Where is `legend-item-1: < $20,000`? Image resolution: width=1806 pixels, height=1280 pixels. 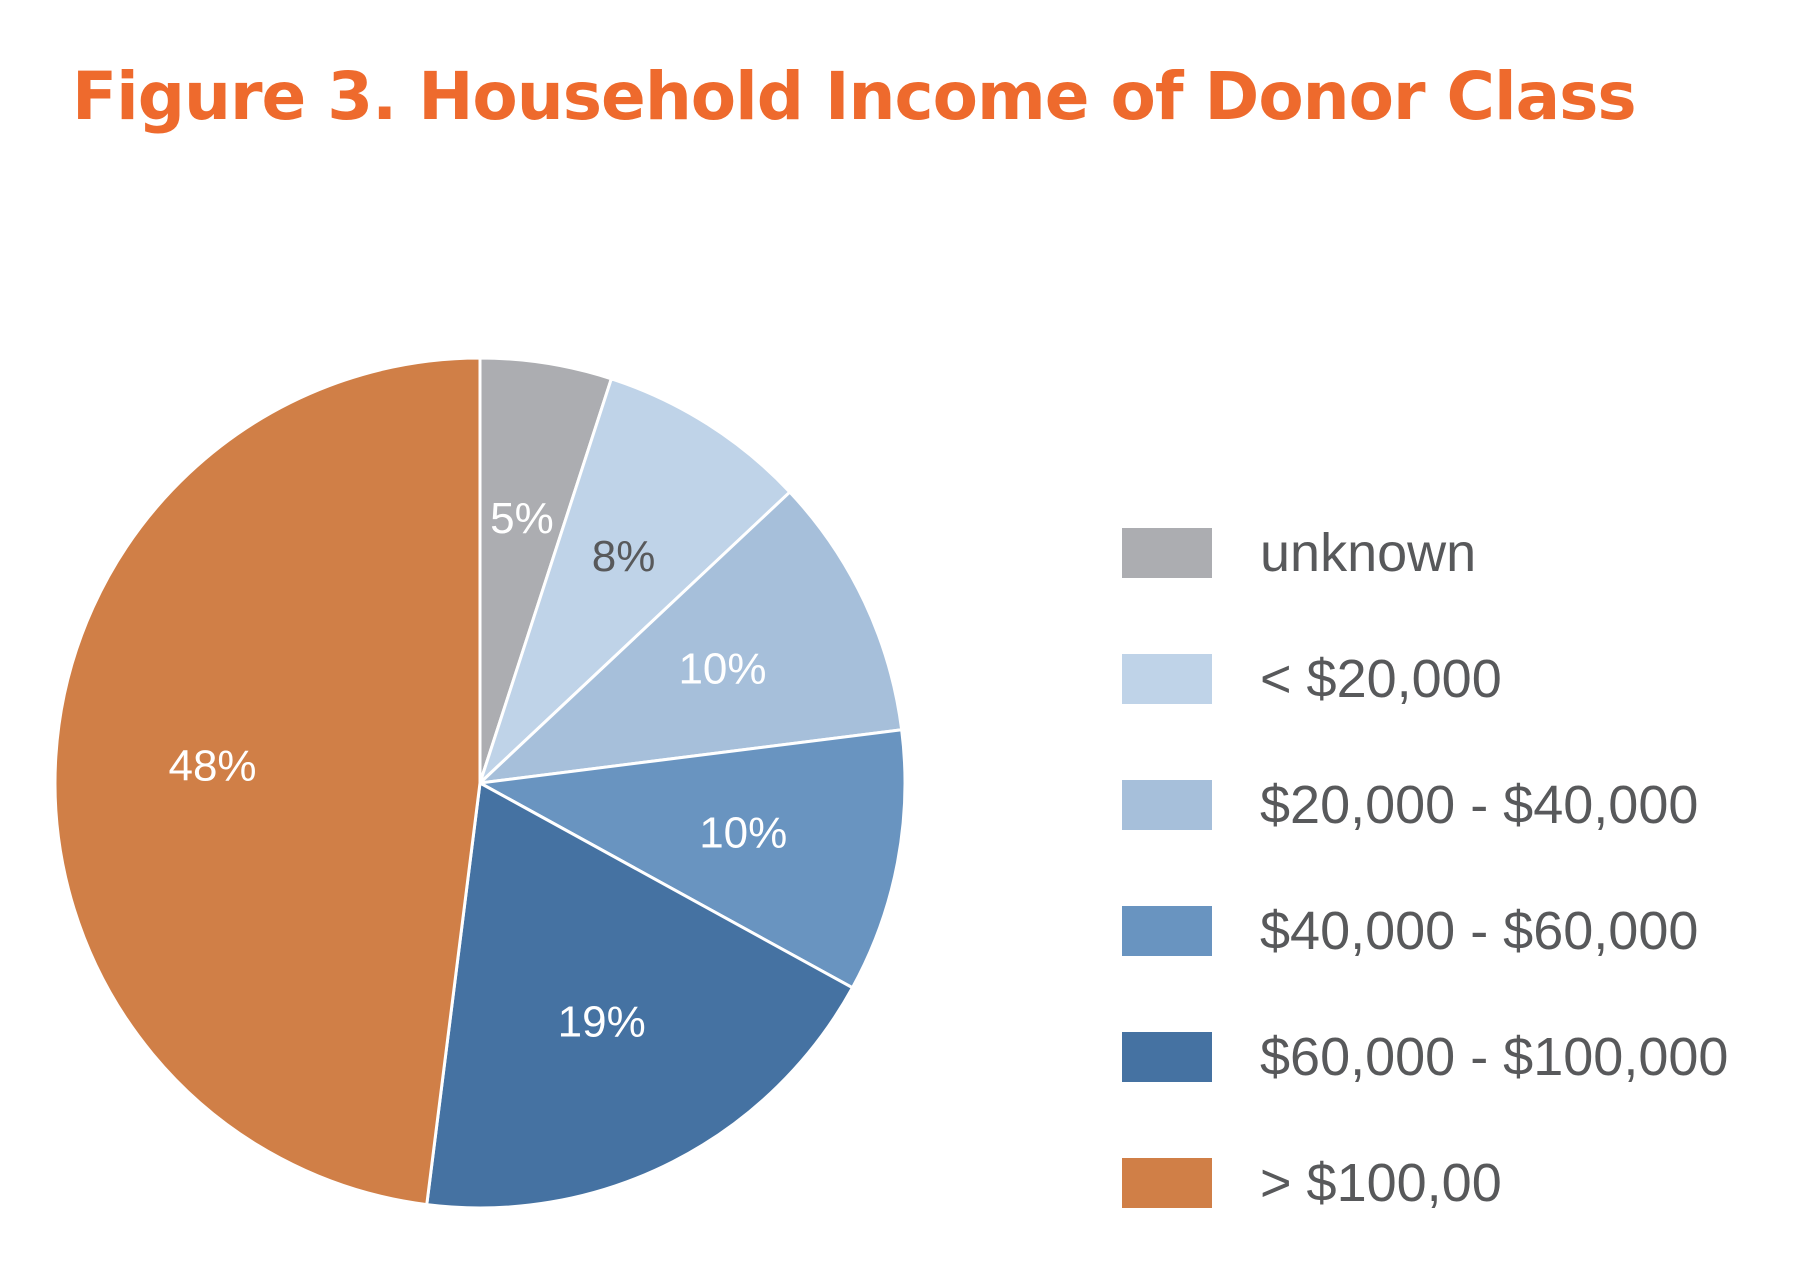 legend-item-1: < $20,000 is located at coordinates (1425, 679).